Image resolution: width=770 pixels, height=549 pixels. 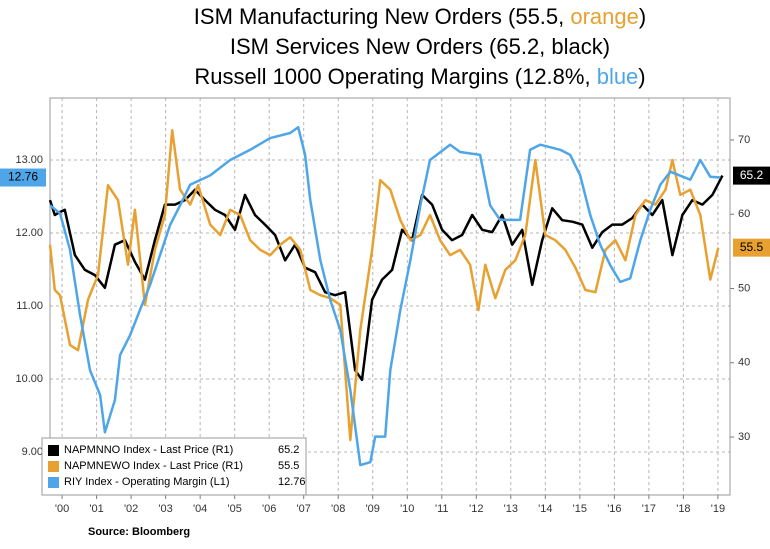 What do you see at coordinates (153, 466) in the screenshot?
I see `legend-label: NAPMNEWO Index - Last Price (R1)` at bounding box center [153, 466].